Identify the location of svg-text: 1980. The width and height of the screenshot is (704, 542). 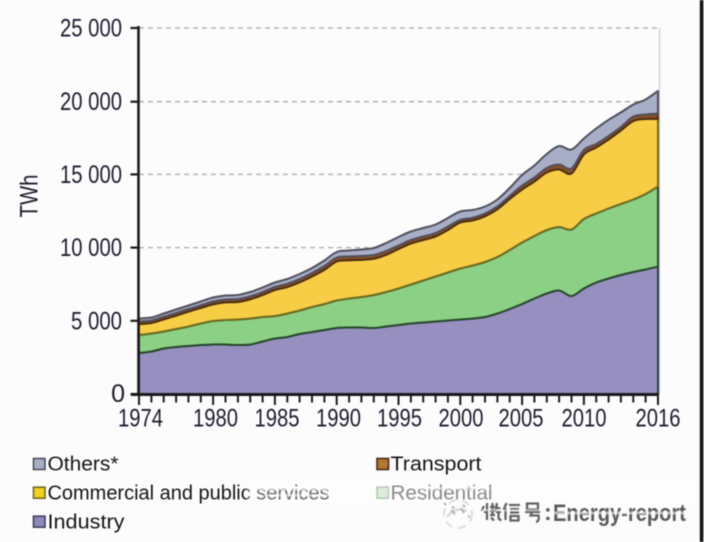
(215, 419).